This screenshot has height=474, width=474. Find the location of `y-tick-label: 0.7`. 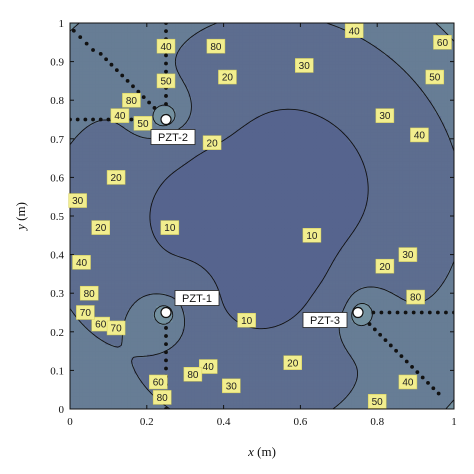

y-tick-label: 0.7 is located at coordinates (57, 140).